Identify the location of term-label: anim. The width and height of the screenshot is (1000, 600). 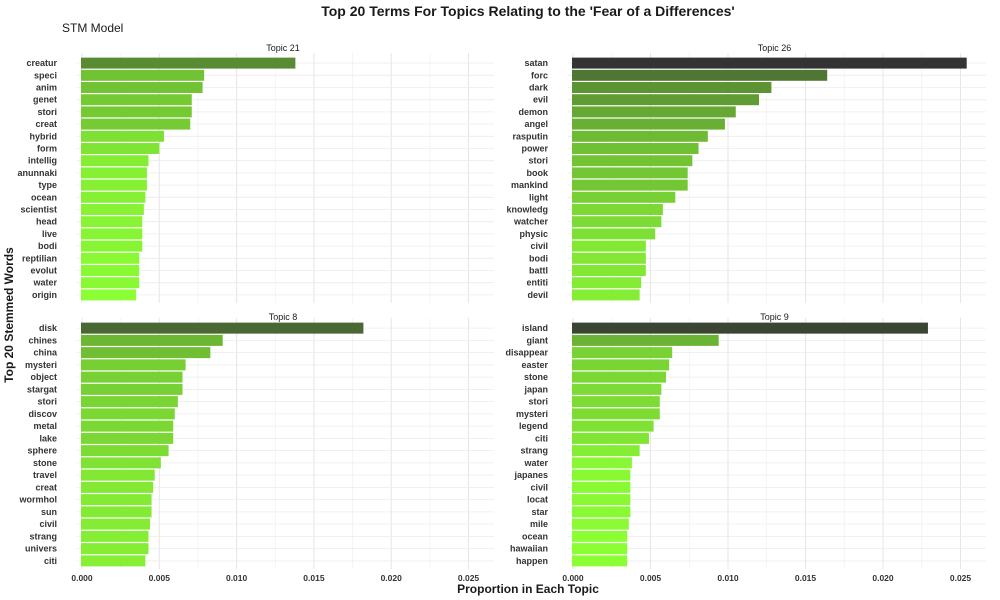
(46, 88).